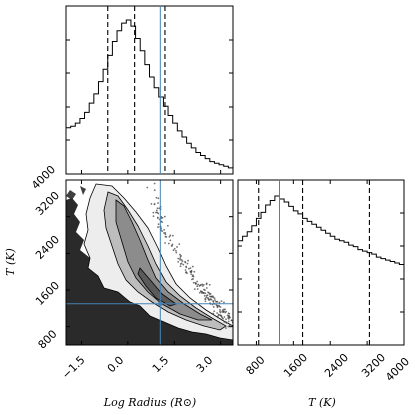  I want to click on x-tick-label: 4000, so click(397, 369).